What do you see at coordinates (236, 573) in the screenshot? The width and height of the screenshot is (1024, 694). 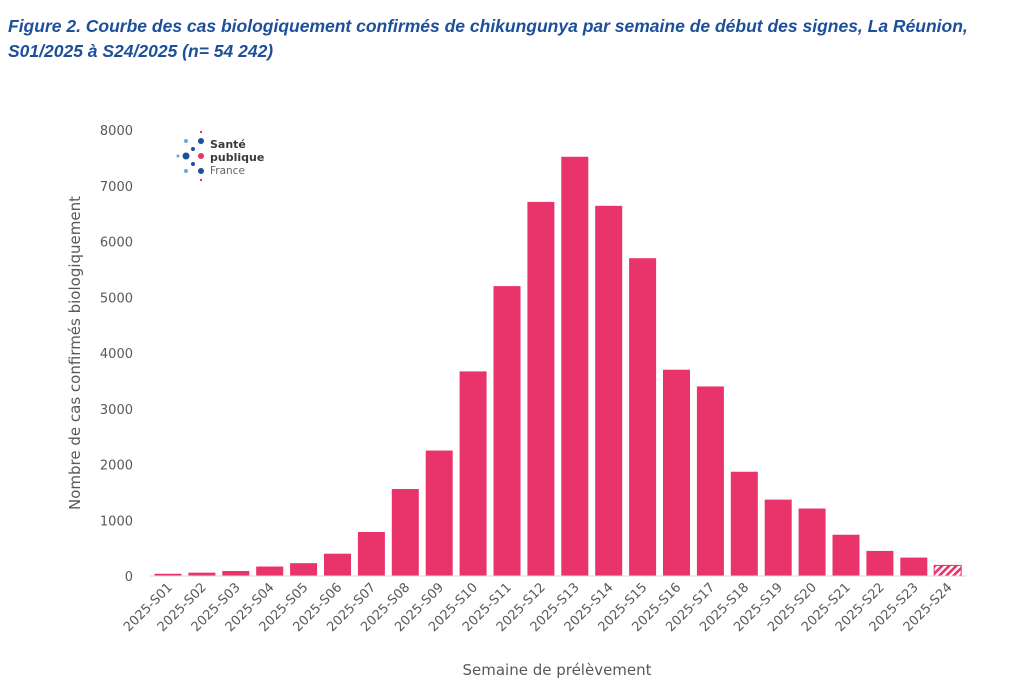 I see `bar-2025-S03` at bounding box center [236, 573].